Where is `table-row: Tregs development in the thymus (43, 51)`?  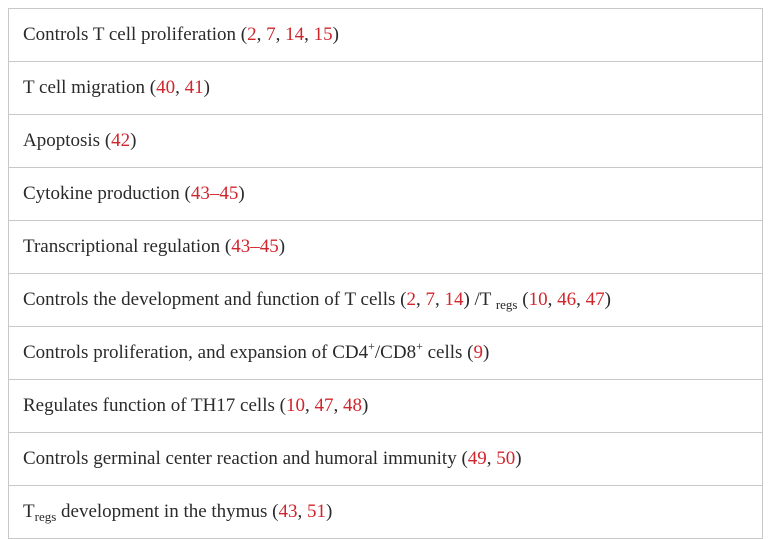 table-row: Tregs development in the thymus (43, 51) is located at coordinates (385, 512).